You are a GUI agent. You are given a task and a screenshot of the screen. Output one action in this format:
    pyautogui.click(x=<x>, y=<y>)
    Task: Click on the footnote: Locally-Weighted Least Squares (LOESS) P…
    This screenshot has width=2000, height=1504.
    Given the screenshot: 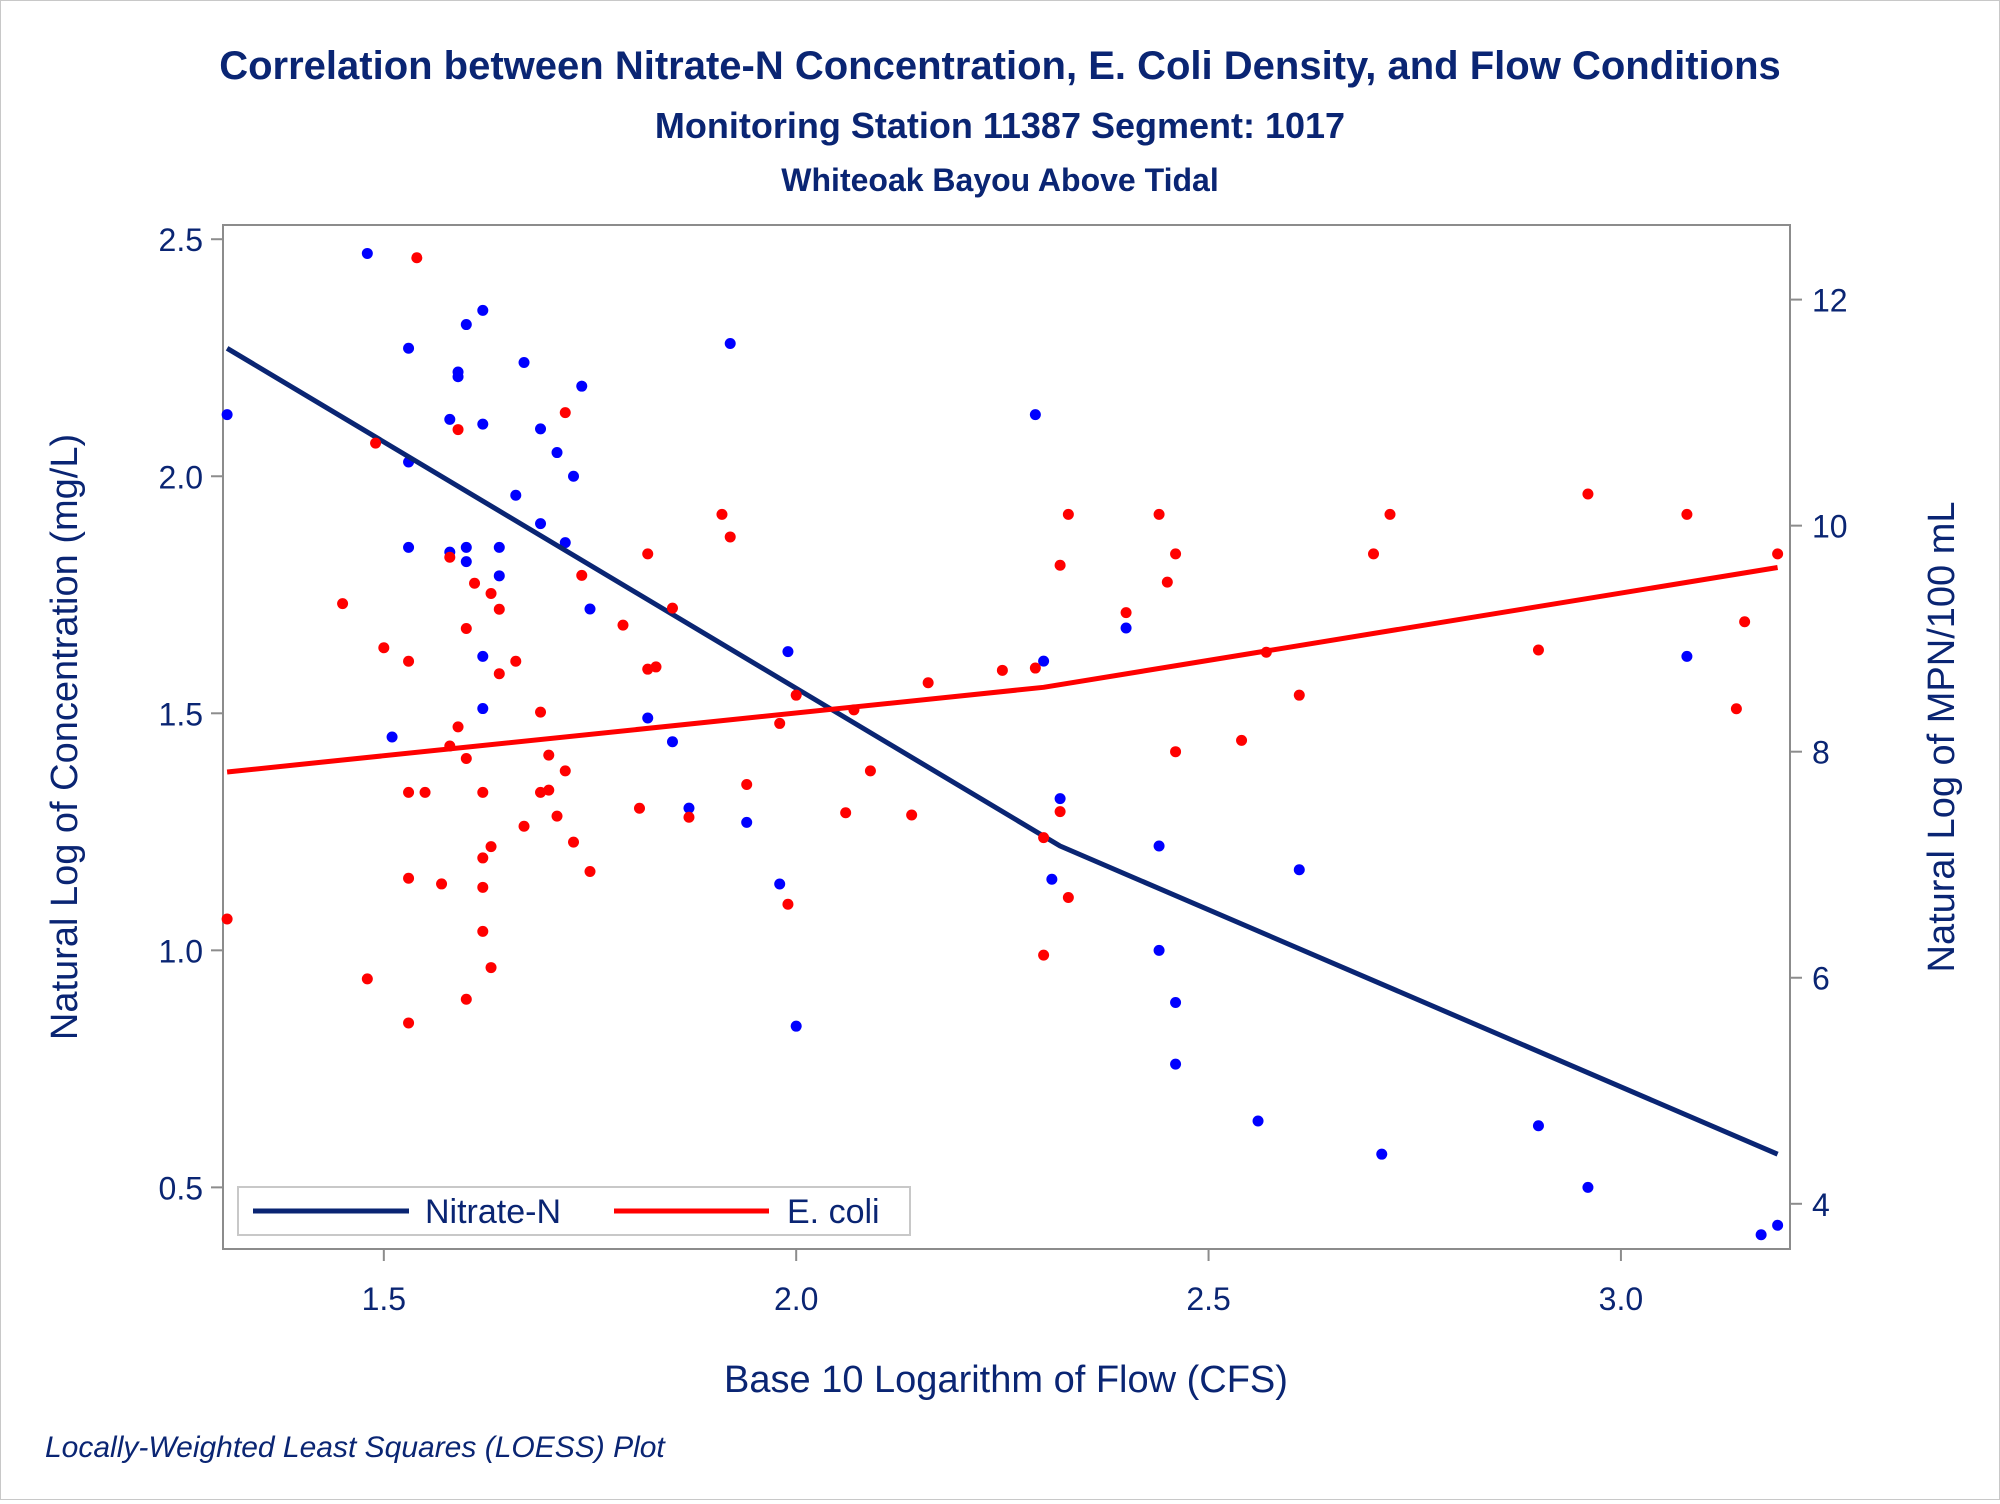 What is the action you would take?
    pyautogui.click(x=355, y=1447)
    